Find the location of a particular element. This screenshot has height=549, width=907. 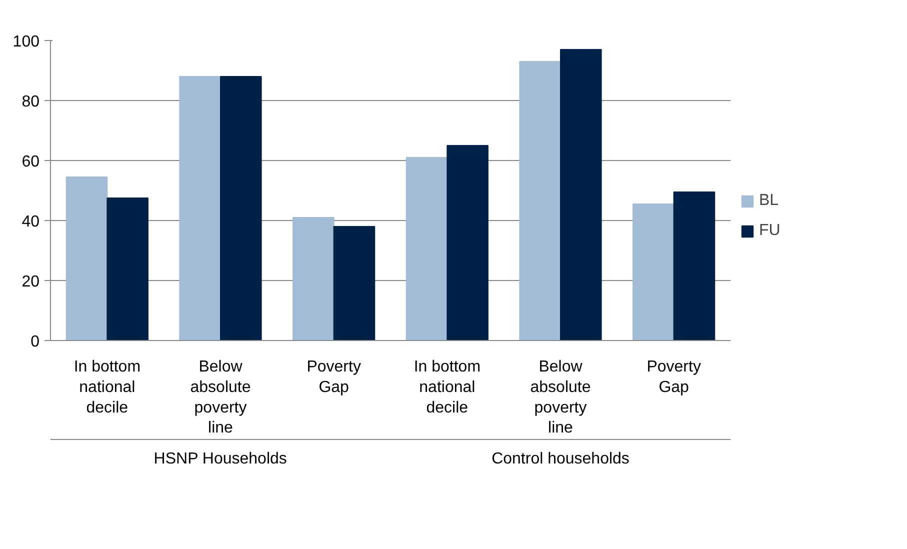

y-tick-label: 80 is located at coordinates (31, 102).